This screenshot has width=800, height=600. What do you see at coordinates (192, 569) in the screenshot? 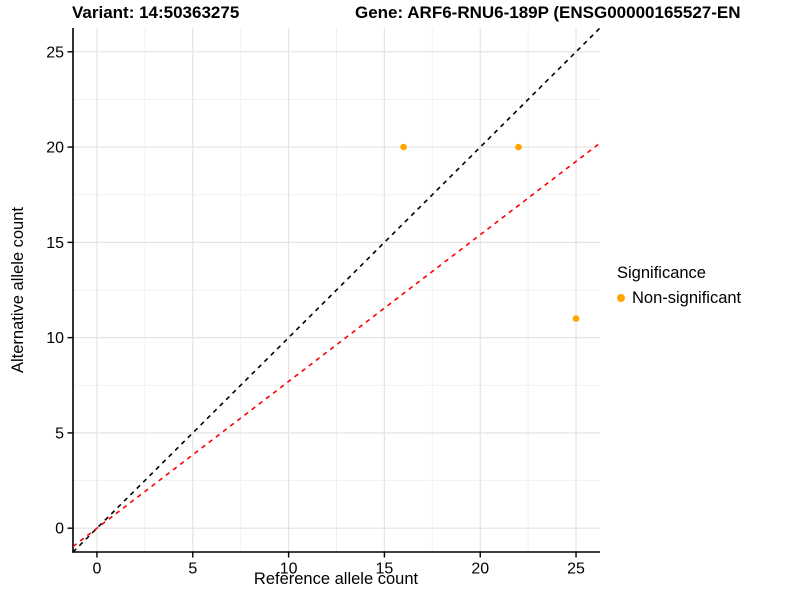
I see `x-tick-label: 5` at bounding box center [192, 569].